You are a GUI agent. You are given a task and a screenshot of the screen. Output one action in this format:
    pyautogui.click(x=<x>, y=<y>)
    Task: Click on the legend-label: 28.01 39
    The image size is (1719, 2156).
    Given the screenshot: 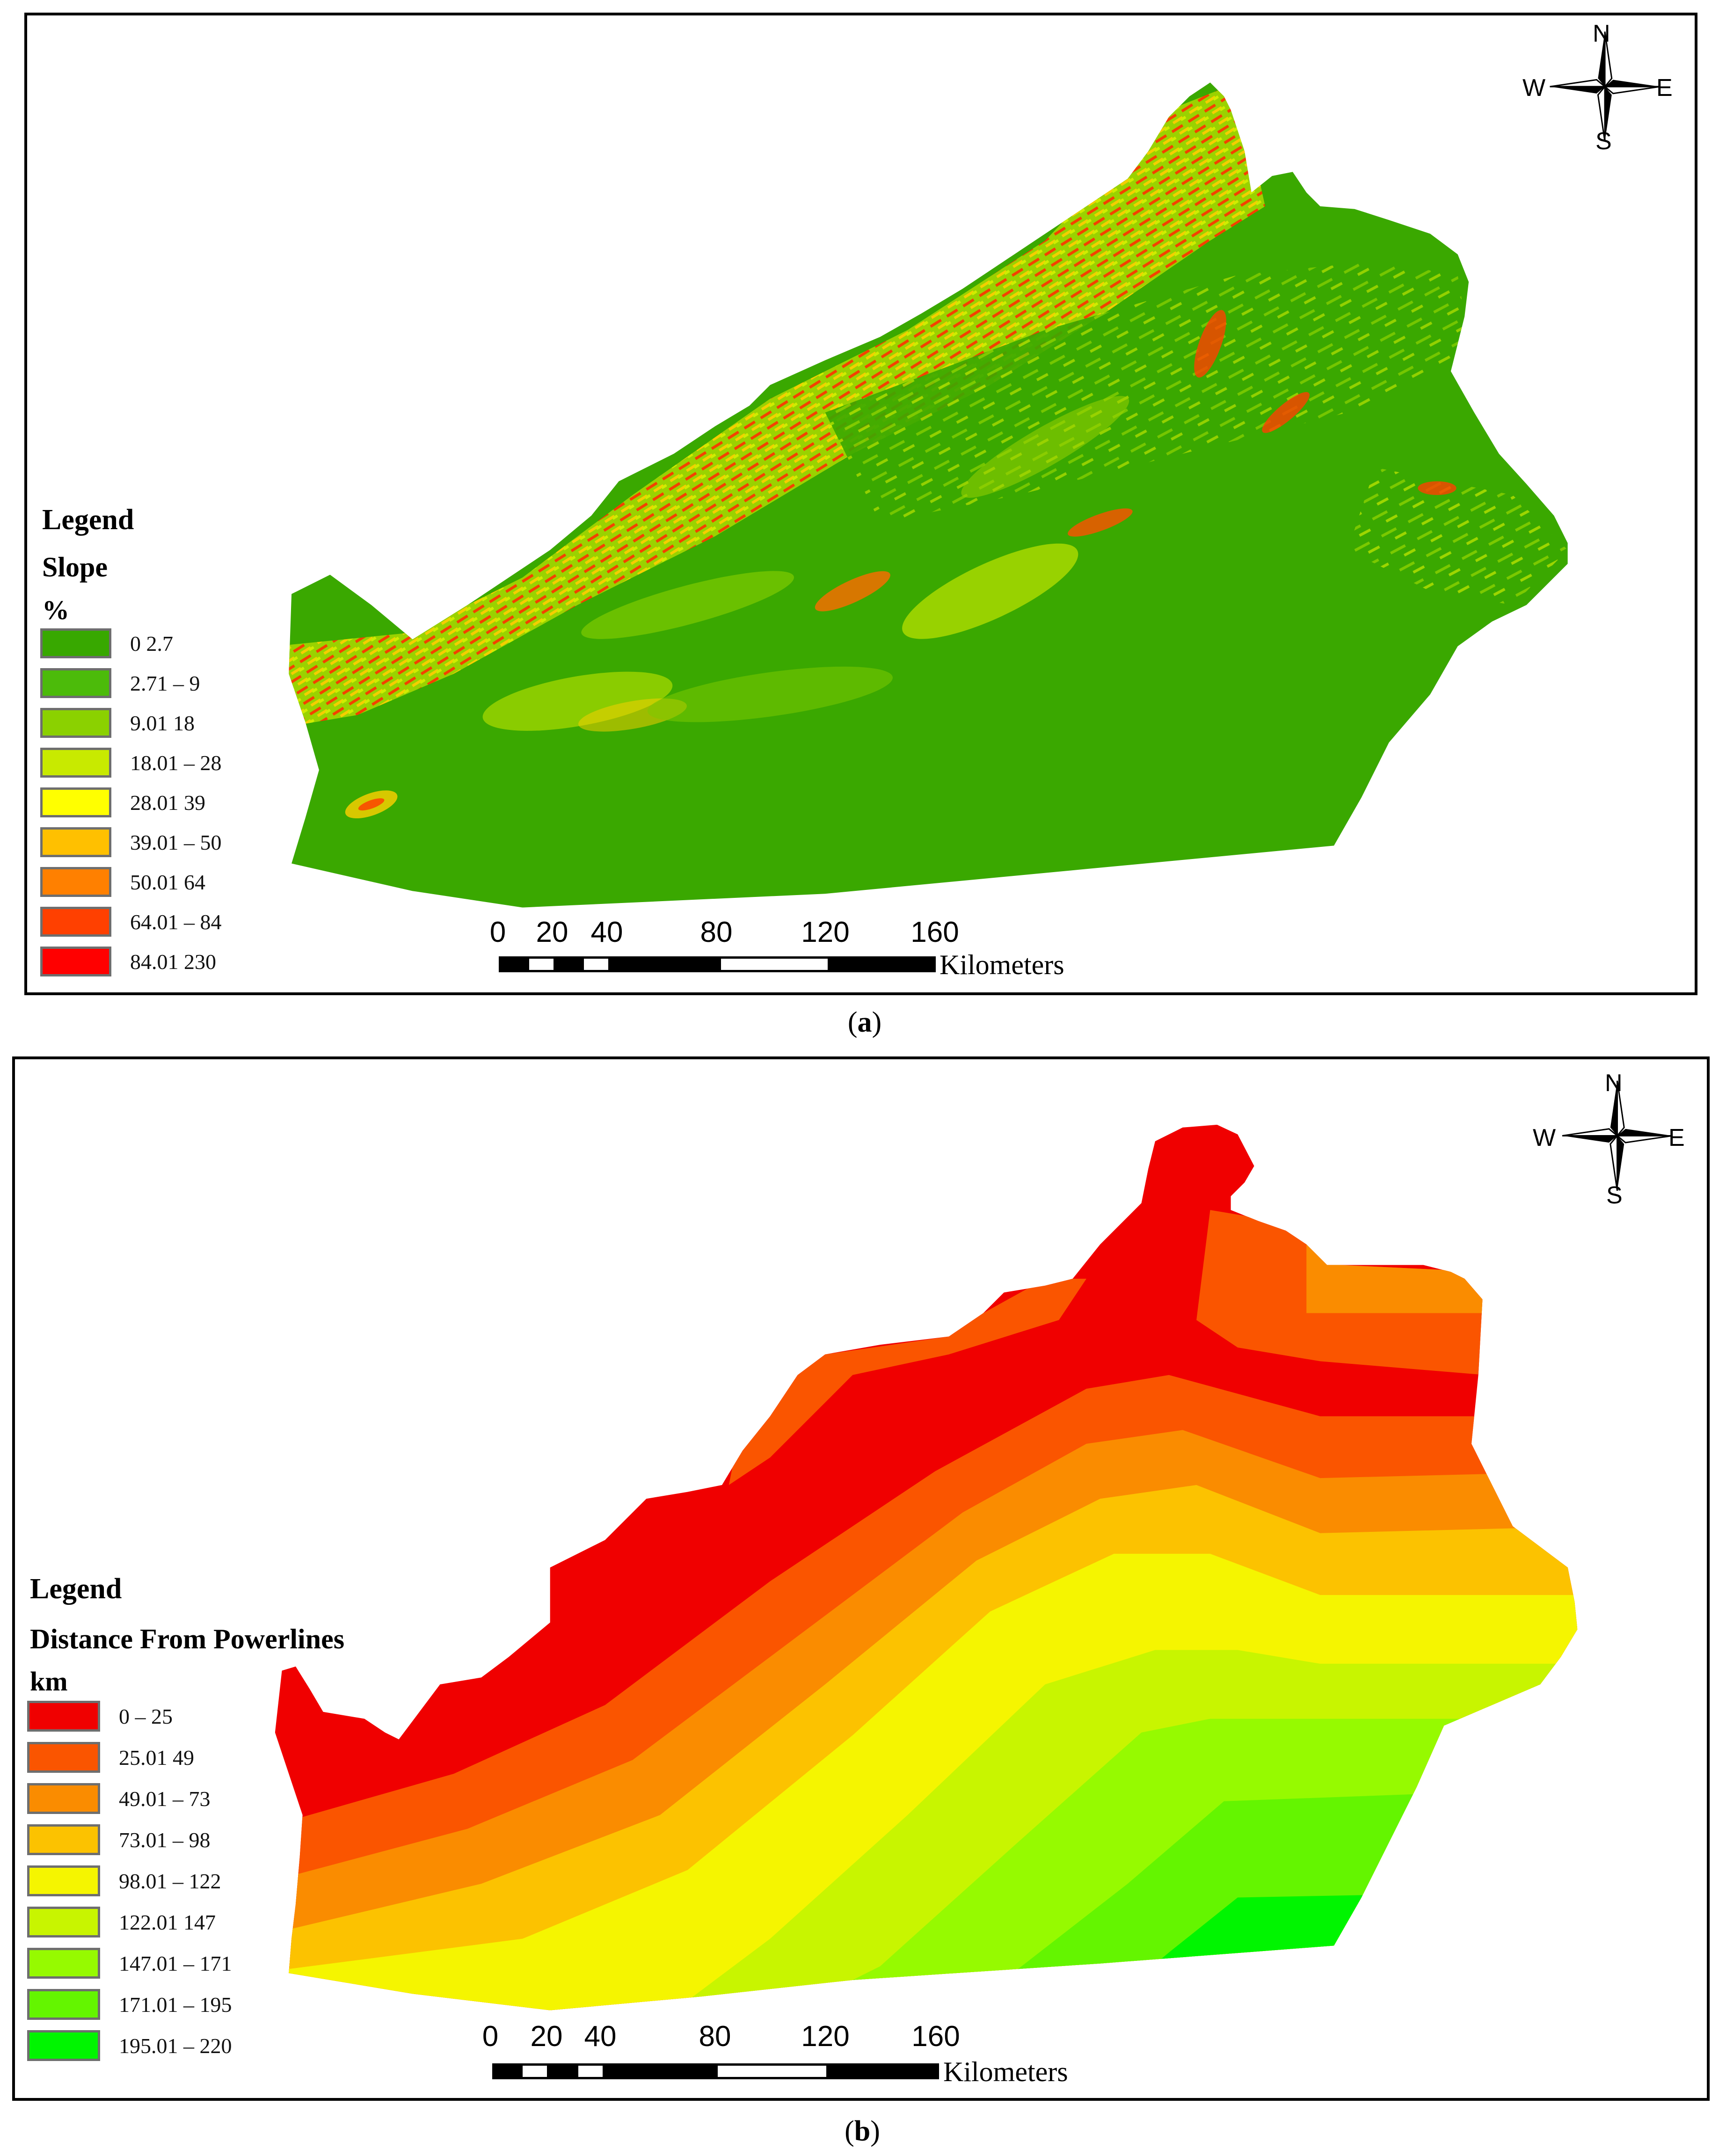 What is the action you would take?
    pyautogui.click(x=167, y=802)
    